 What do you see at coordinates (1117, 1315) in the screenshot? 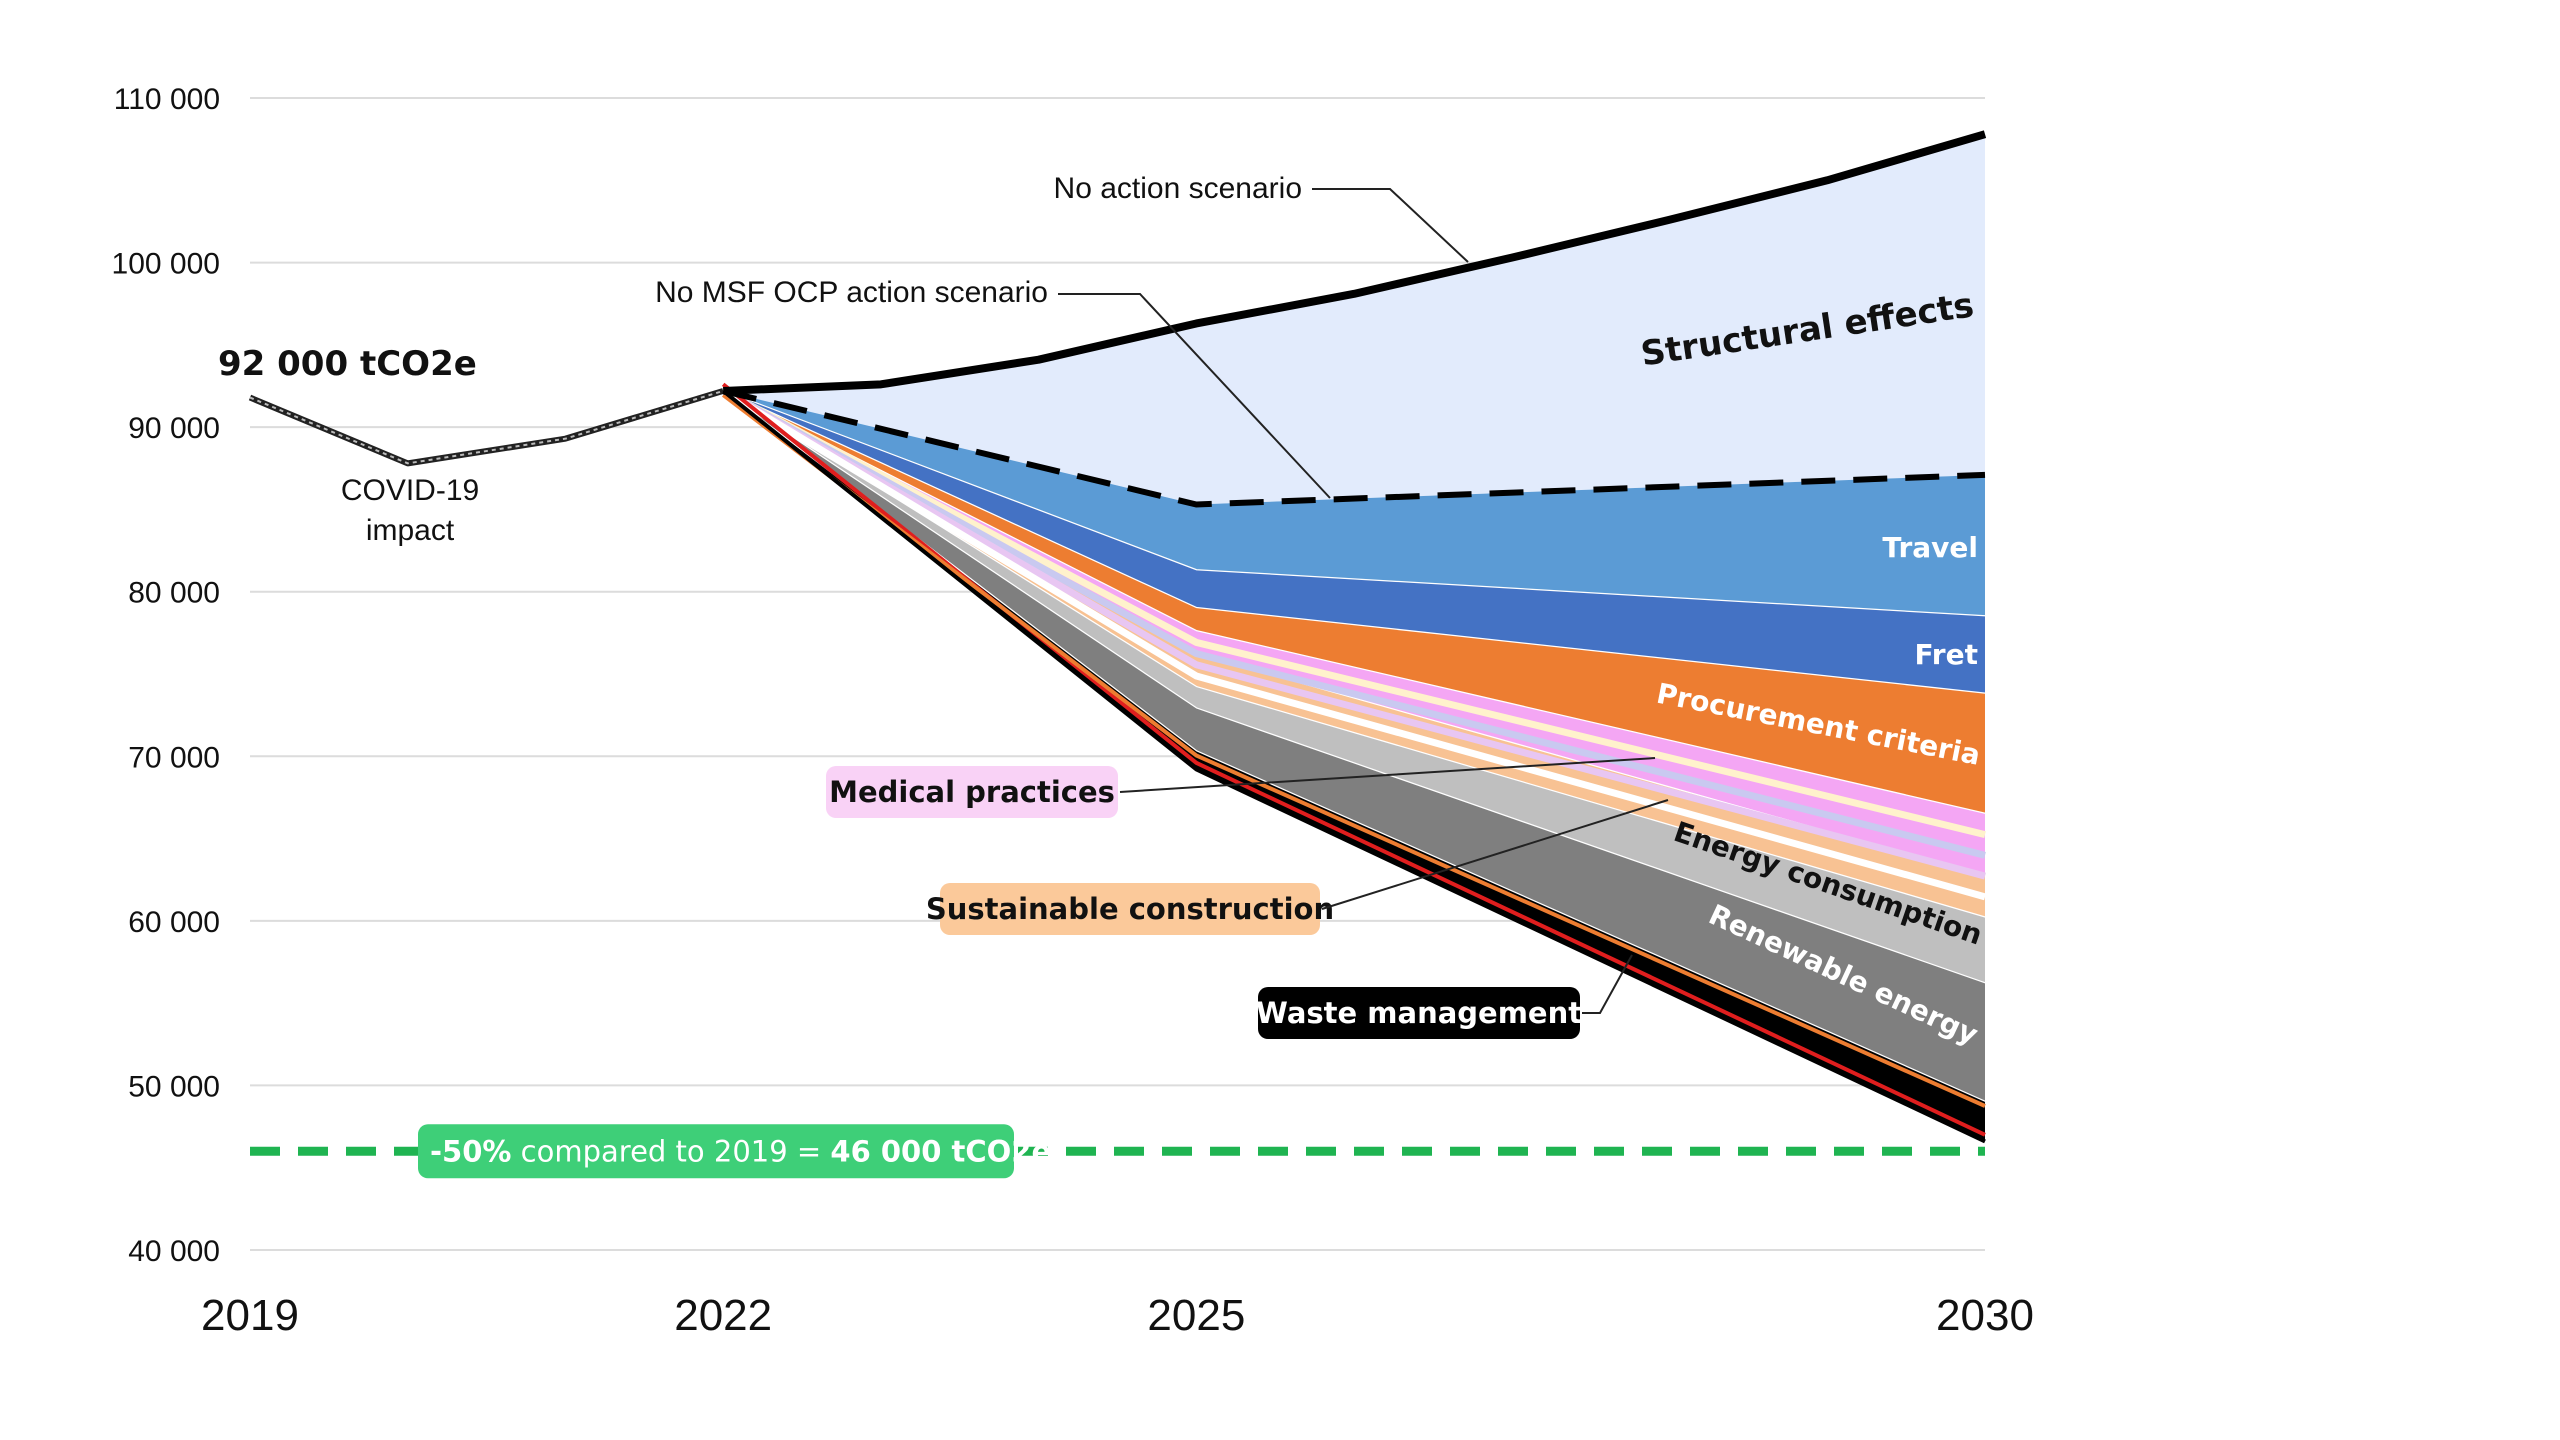
I see `x-axis-ticks: 2019 2022 2025 2030` at bounding box center [1117, 1315].